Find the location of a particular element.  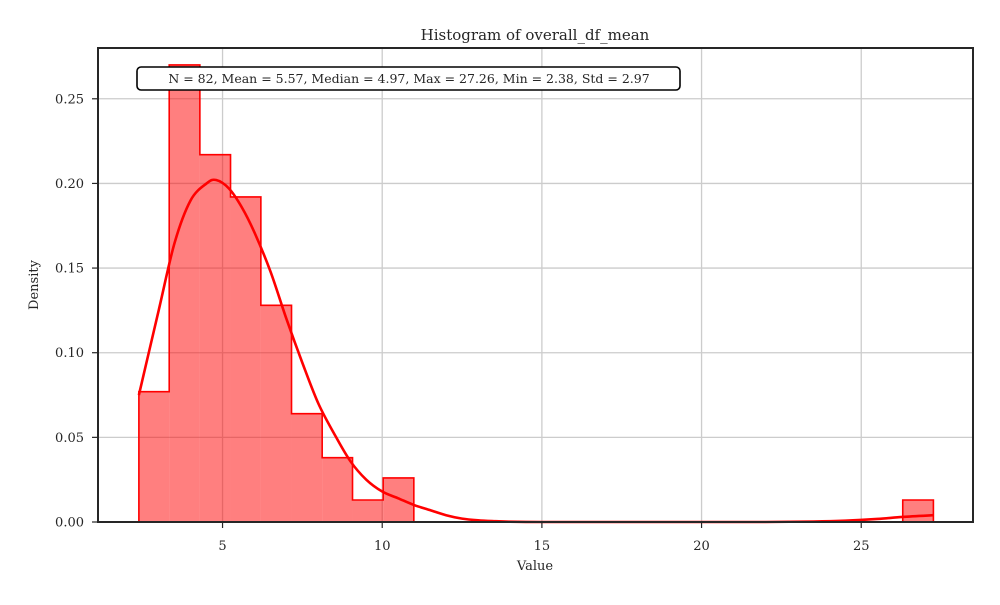

stats-box-frame is located at coordinates (408, 78).